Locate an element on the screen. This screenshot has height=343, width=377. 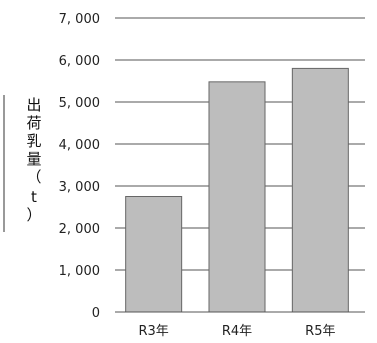
x-tick-labels: R3年 R4年 R5年 is located at coordinates (237, 331).